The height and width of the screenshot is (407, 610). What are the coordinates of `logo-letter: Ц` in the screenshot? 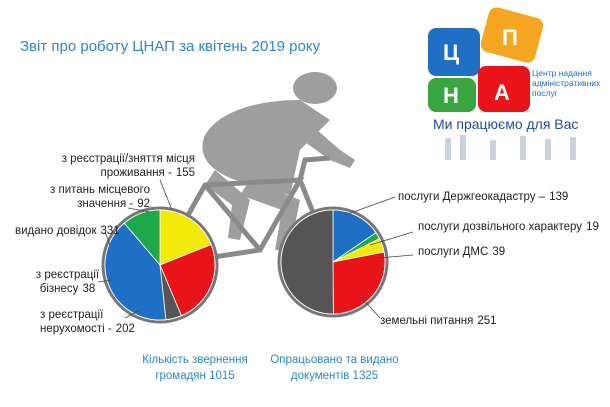 It's located at (451, 52).